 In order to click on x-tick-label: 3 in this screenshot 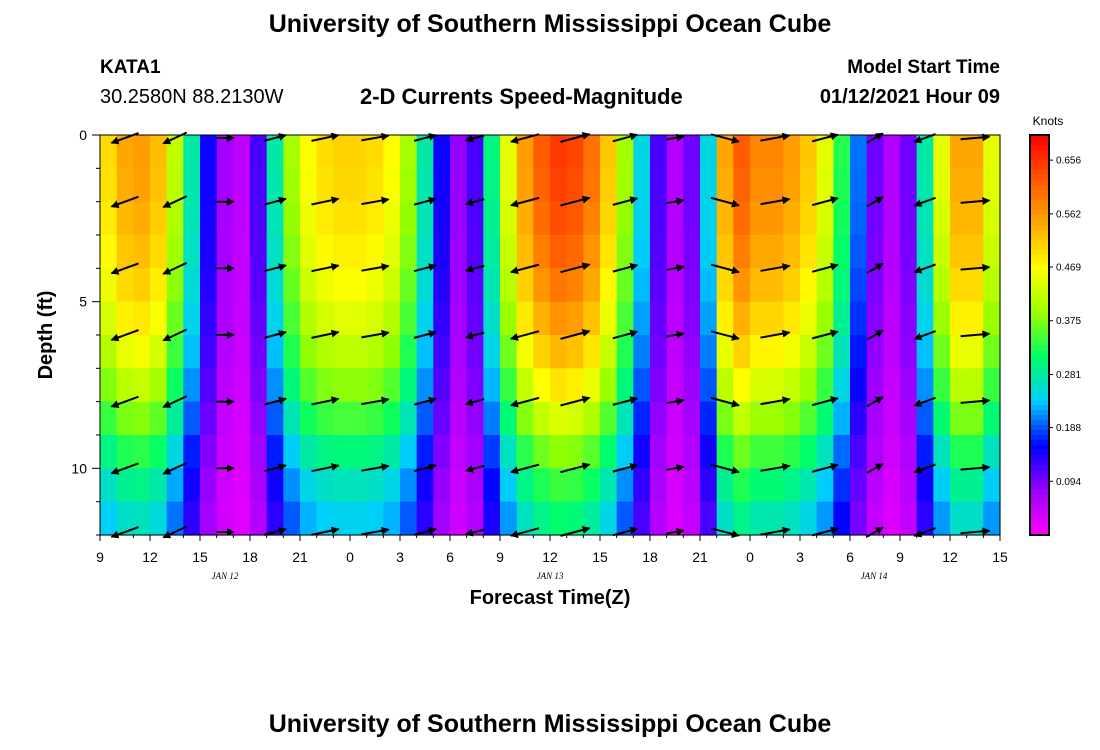, I will do `click(400, 557)`.